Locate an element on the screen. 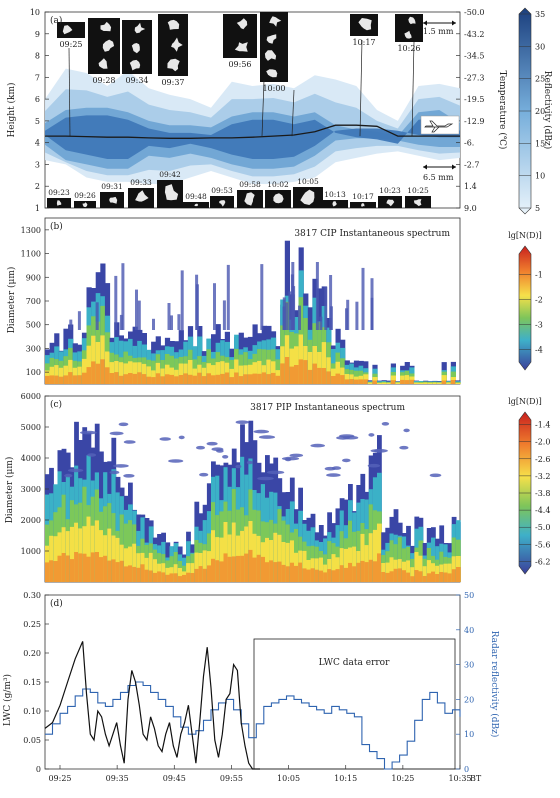  image-location-arrow is located at coordinates (263, 108).